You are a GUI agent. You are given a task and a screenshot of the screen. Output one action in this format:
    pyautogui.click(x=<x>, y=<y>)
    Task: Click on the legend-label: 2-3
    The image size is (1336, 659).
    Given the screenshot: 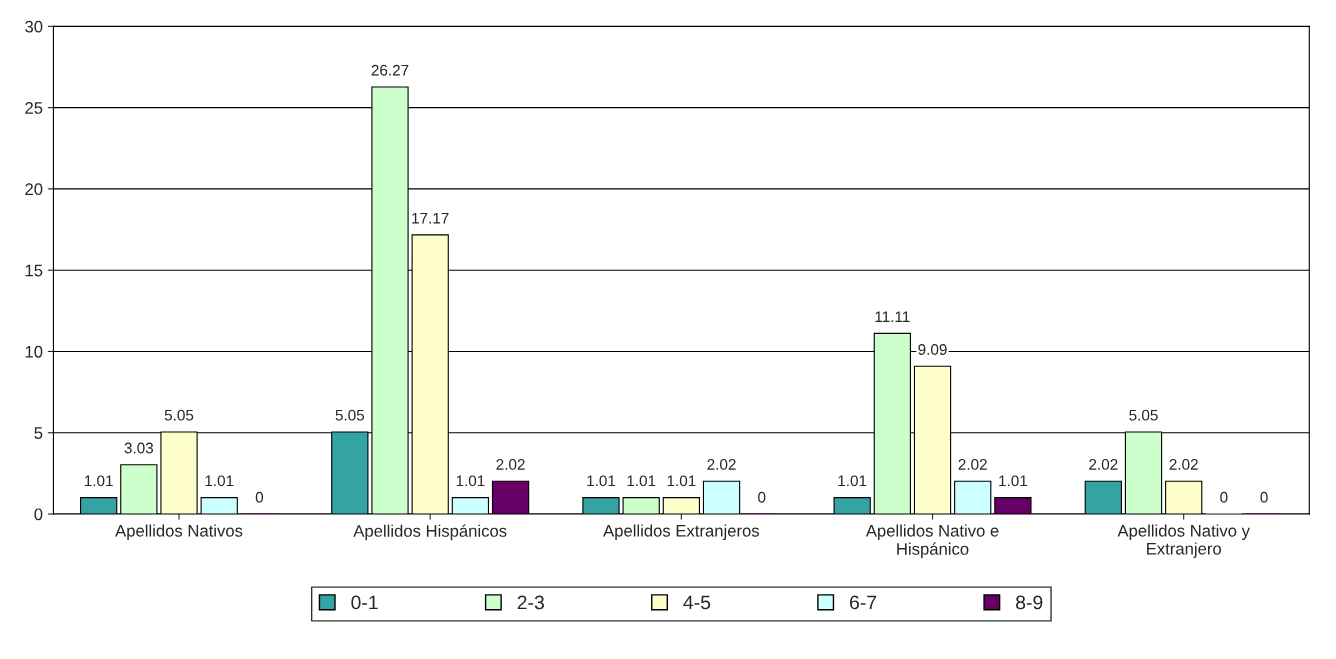 What is the action you would take?
    pyautogui.click(x=530, y=602)
    